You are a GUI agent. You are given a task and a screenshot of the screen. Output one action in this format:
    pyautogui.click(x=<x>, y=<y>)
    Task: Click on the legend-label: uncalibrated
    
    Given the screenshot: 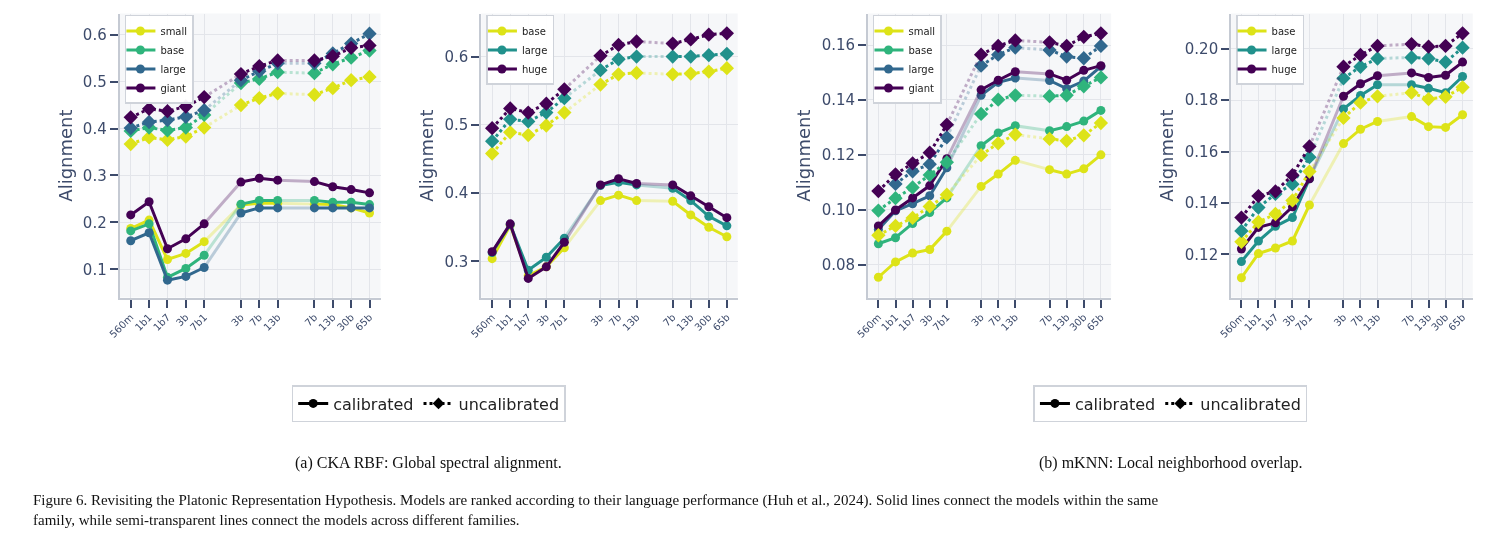 What is the action you would take?
    pyautogui.click(x=509, y=404)
    